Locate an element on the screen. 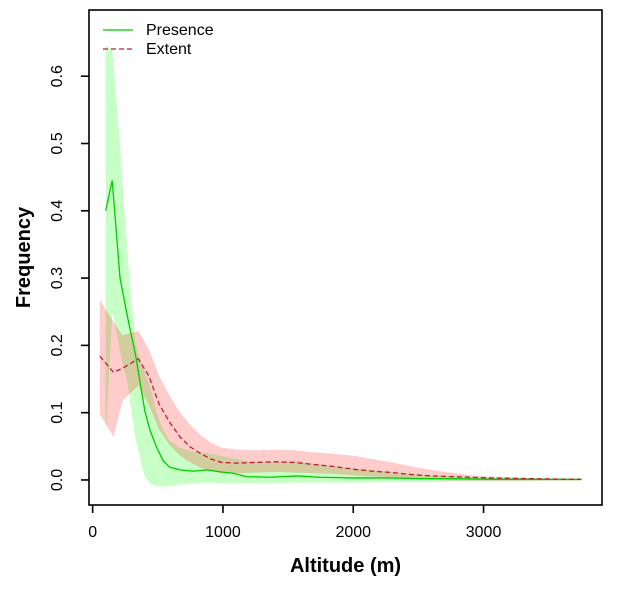 The image size is (620, 595). x-tick-label: 3000 is located at coordinates (484, 532).